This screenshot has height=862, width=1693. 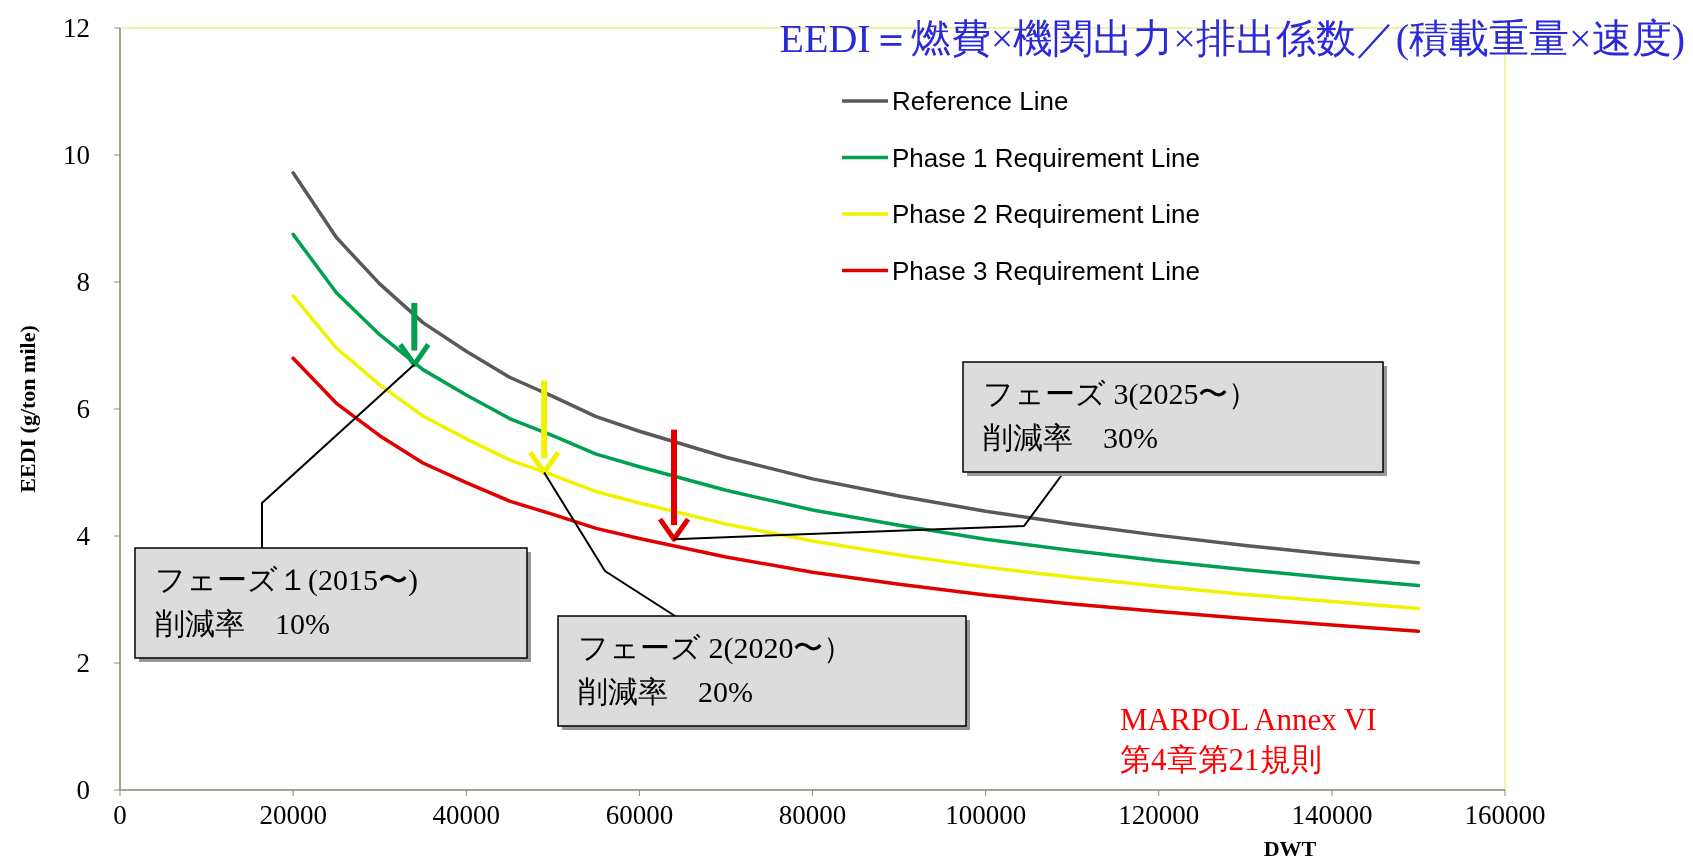 What do you see at coordinates (716, 648) in the screenshot?
I see `annotation: フェーズ 2(2020〜）` at bounding box center [716, 648].